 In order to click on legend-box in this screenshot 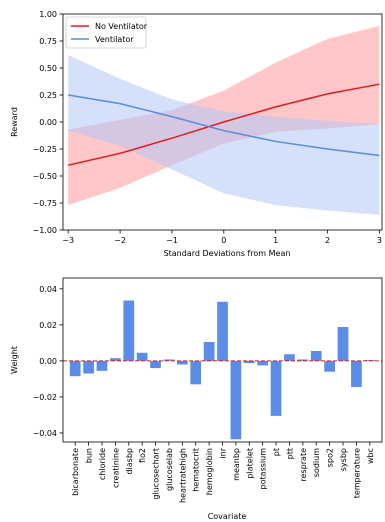, I will do `click(106, 32)`.